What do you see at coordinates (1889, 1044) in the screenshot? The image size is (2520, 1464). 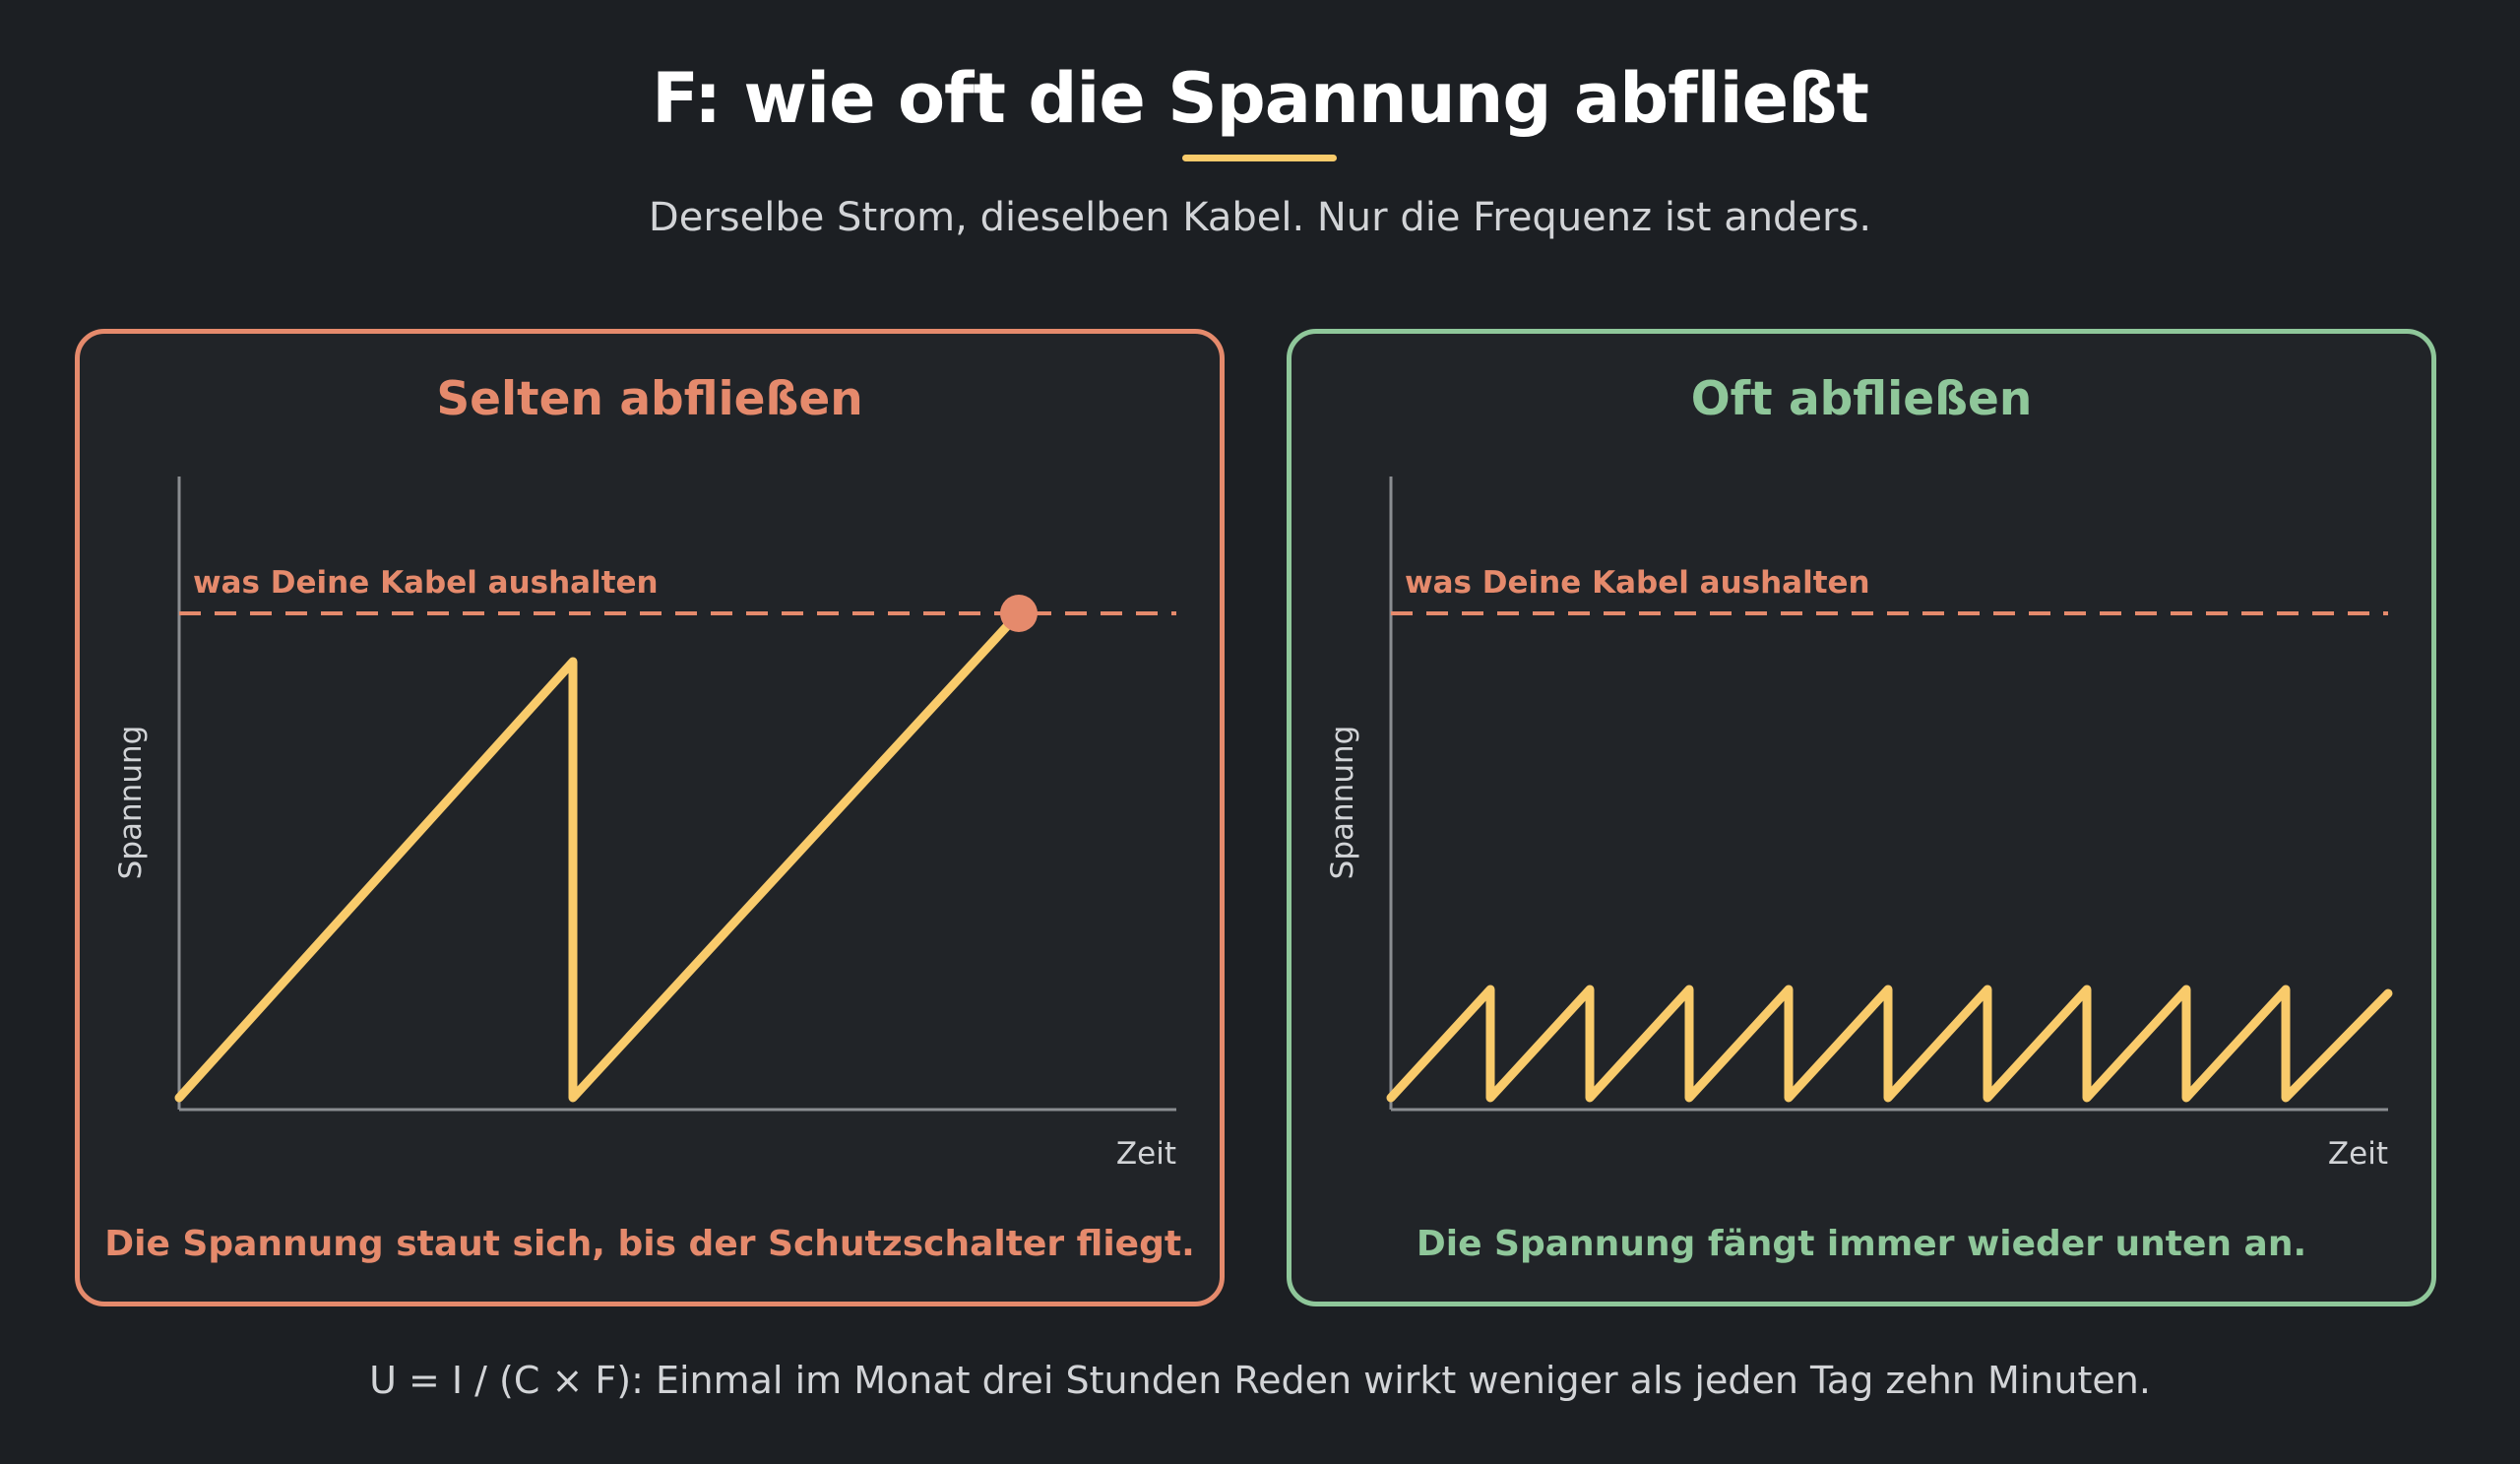 I see `voltage-sawtooth-often` at bounding box center [1889, 1044].